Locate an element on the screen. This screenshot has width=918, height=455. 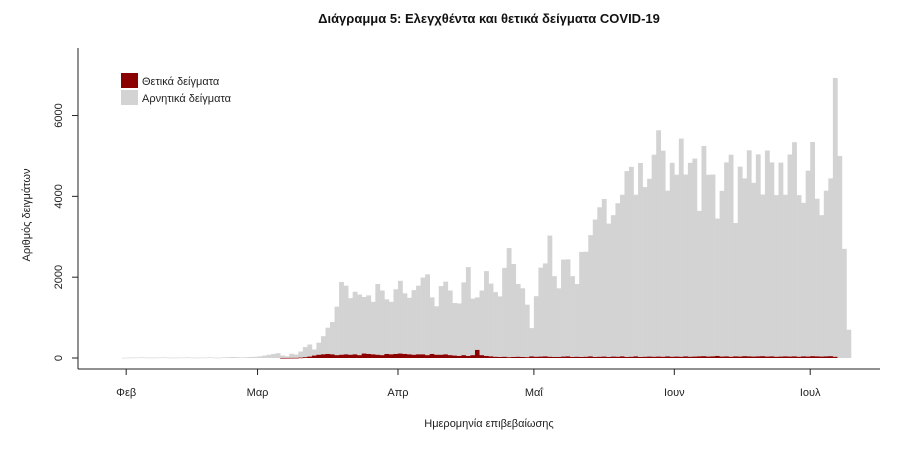
legend-label-positive: Θετικά δείγματα is located at coordinates (181, 82).